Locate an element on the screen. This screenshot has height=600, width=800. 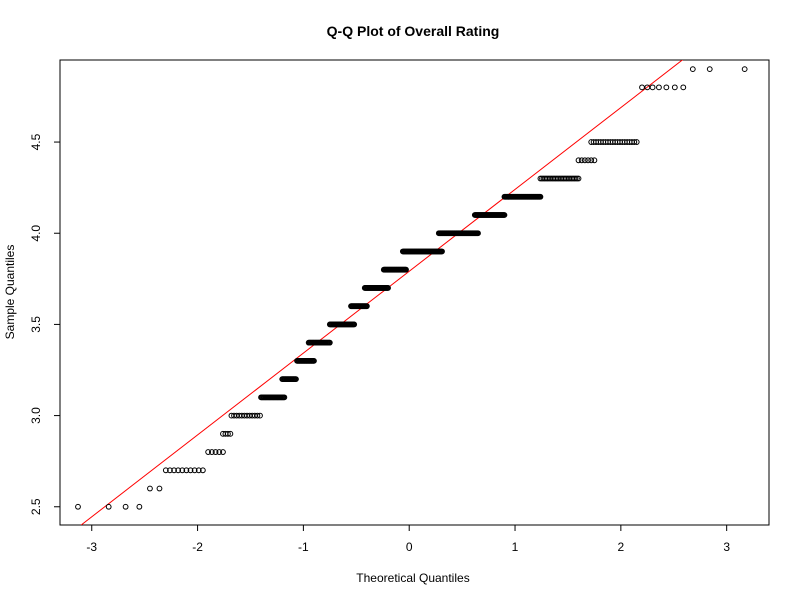
x-tick-label: 0 is located at coordinates (409, 547).